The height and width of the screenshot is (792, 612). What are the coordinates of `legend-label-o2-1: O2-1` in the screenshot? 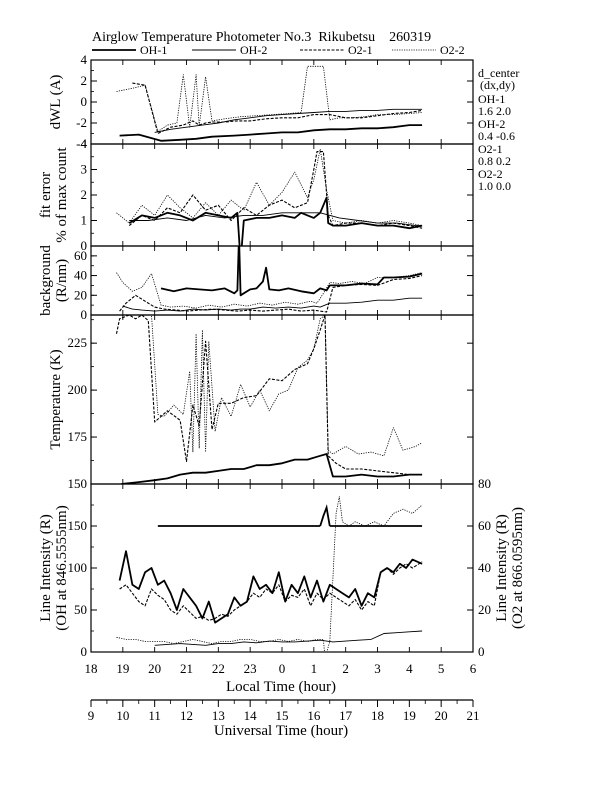 It's located at (360, 50).